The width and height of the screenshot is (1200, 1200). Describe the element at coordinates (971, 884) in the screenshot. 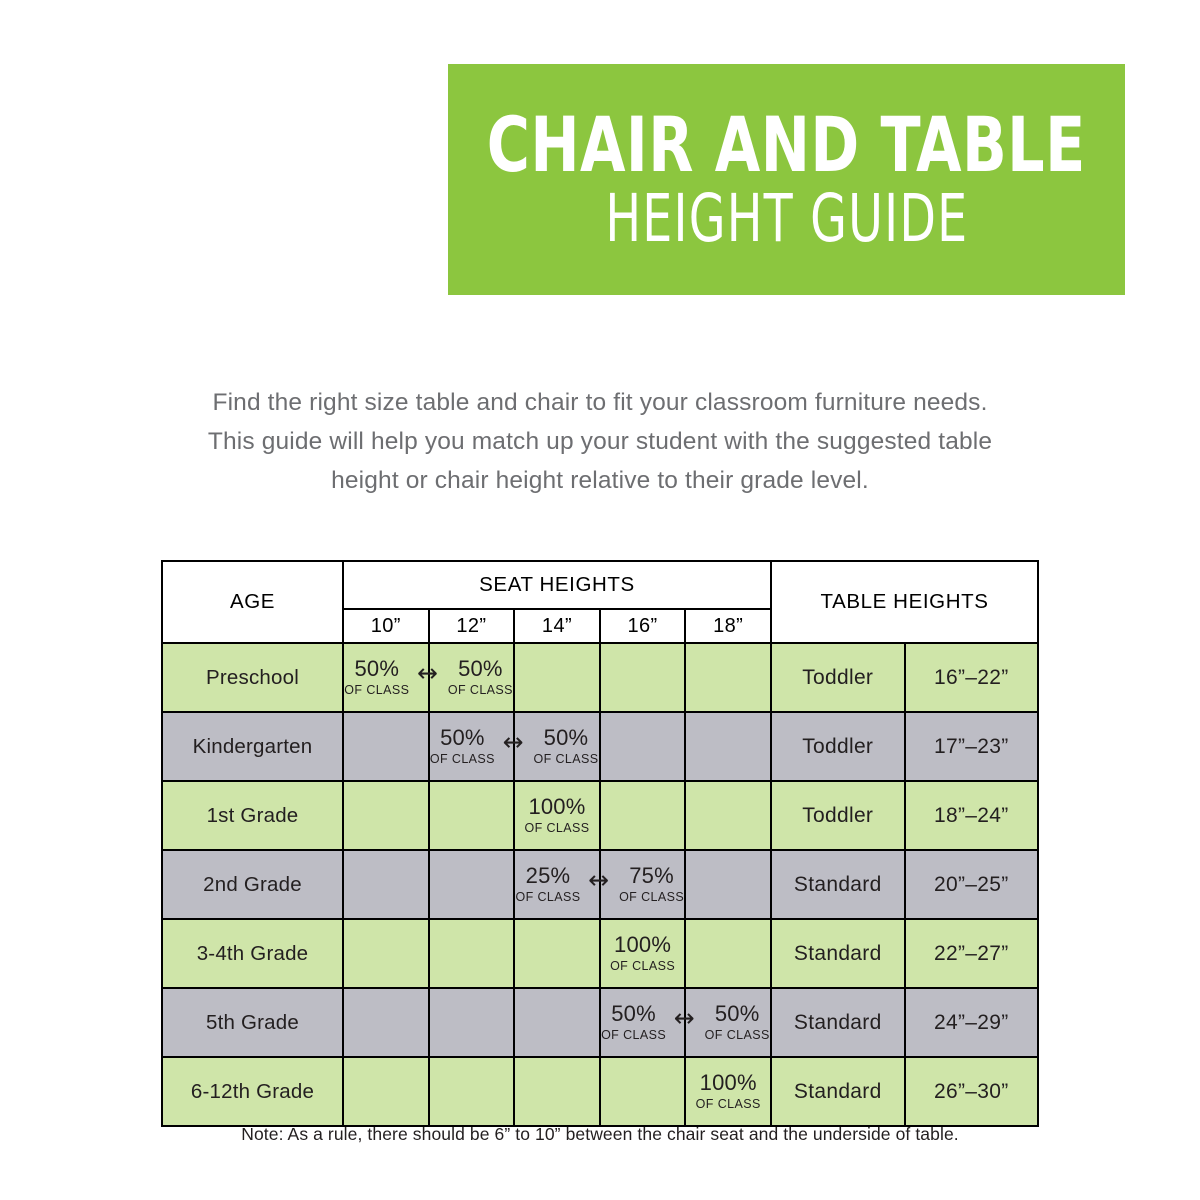

I see `cell-table-range: 20”–25”` at that location.